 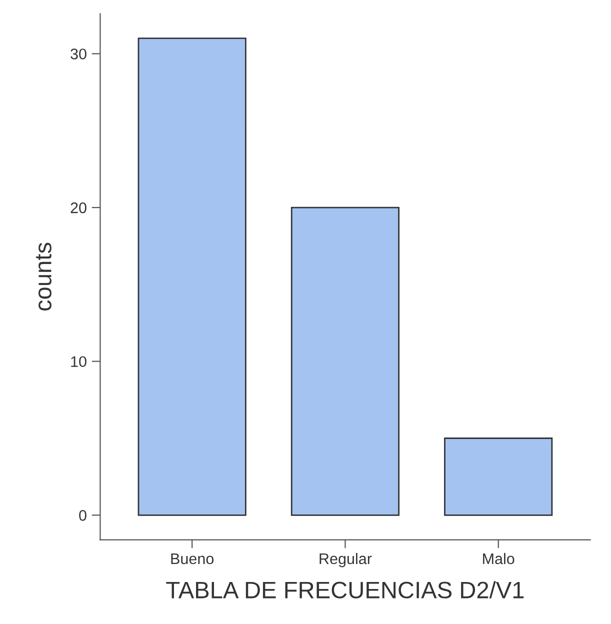 What do you see at coordinates (44, 276) in the screenshot?
I see `y-axis-title: counts` at bounding box center [44, 276].